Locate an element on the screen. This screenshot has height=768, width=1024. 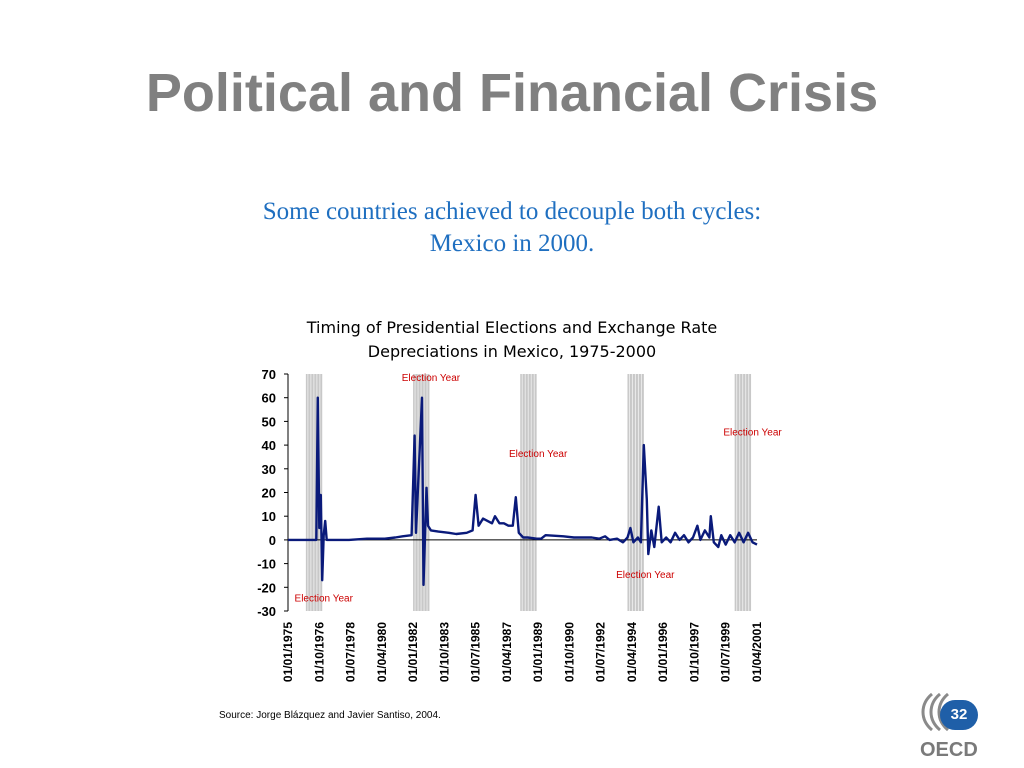
y-axis-ticks: 70 60 50 40 30 20 10 0 -10 -20 -30 is located at coordinates (272, 493).